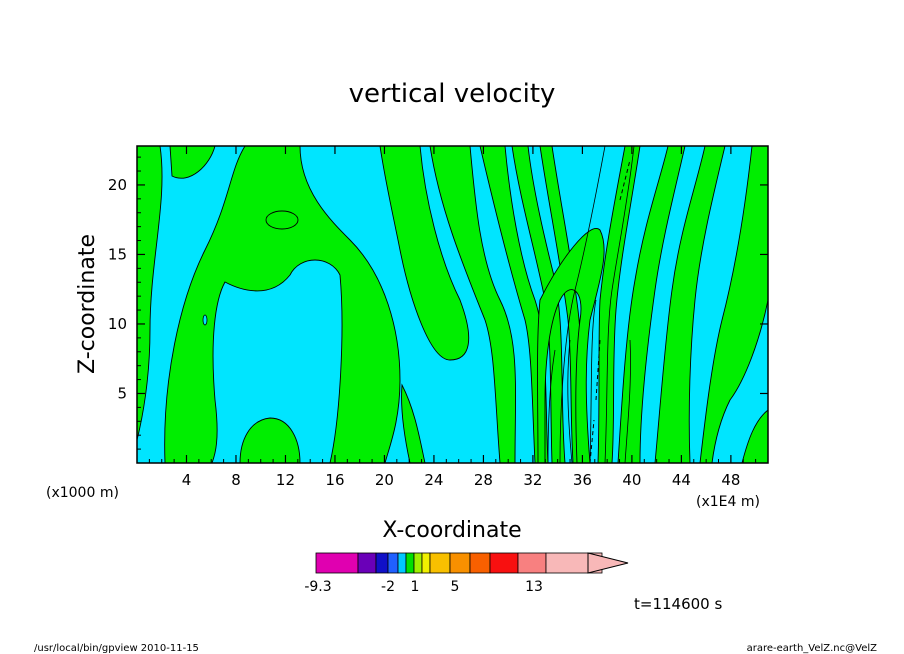 Image resolution: width=904 pixels, height=654 pixels. Describe the element at coordinates (678, 604) in the screenshot. I see `time-label: t=114600 s` at that location.